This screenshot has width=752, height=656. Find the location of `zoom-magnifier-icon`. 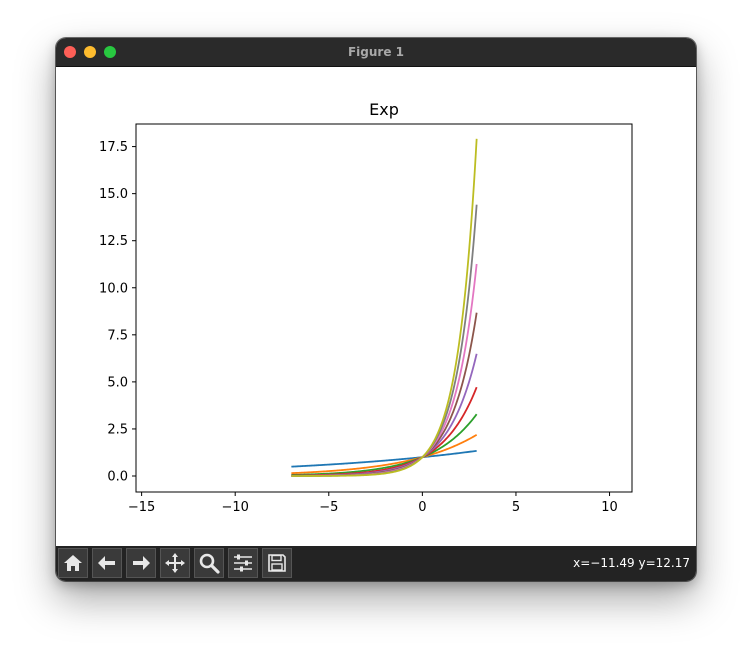

zoom-magnifier-icon is located at coordinates (209, 563).